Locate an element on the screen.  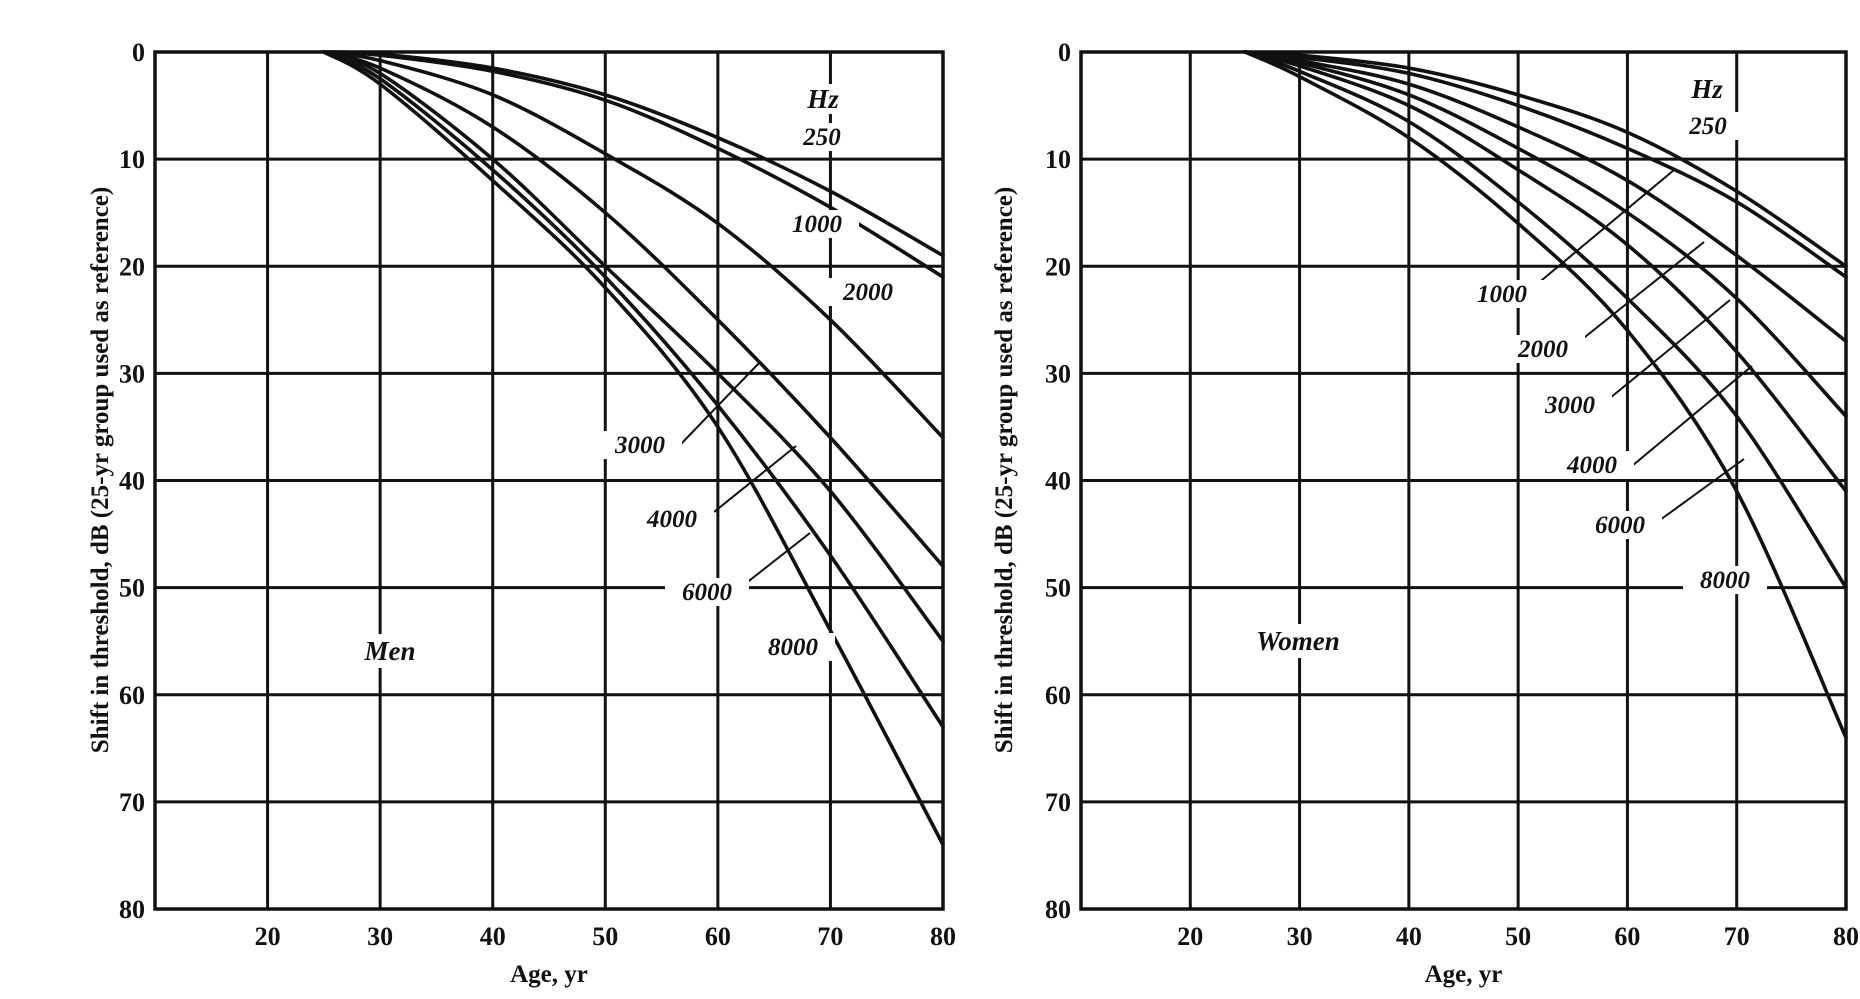
panel-label: Women is located at coordinates (1298, 641).